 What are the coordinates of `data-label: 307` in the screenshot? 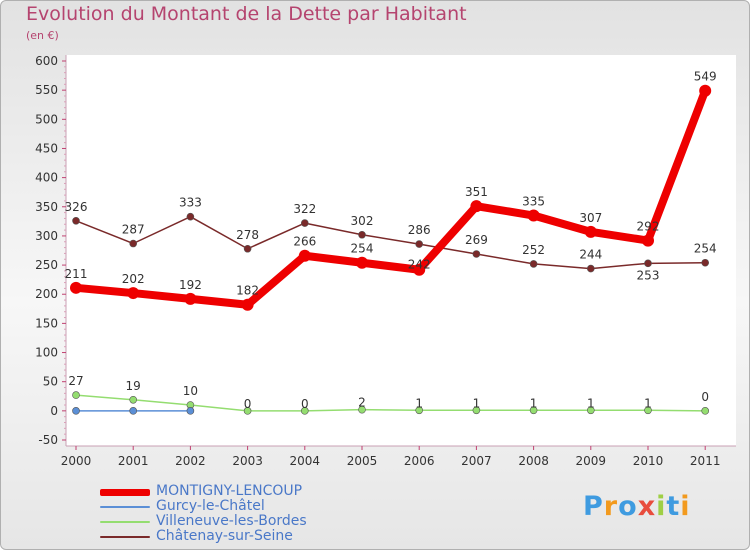 It's located at (590, 218).